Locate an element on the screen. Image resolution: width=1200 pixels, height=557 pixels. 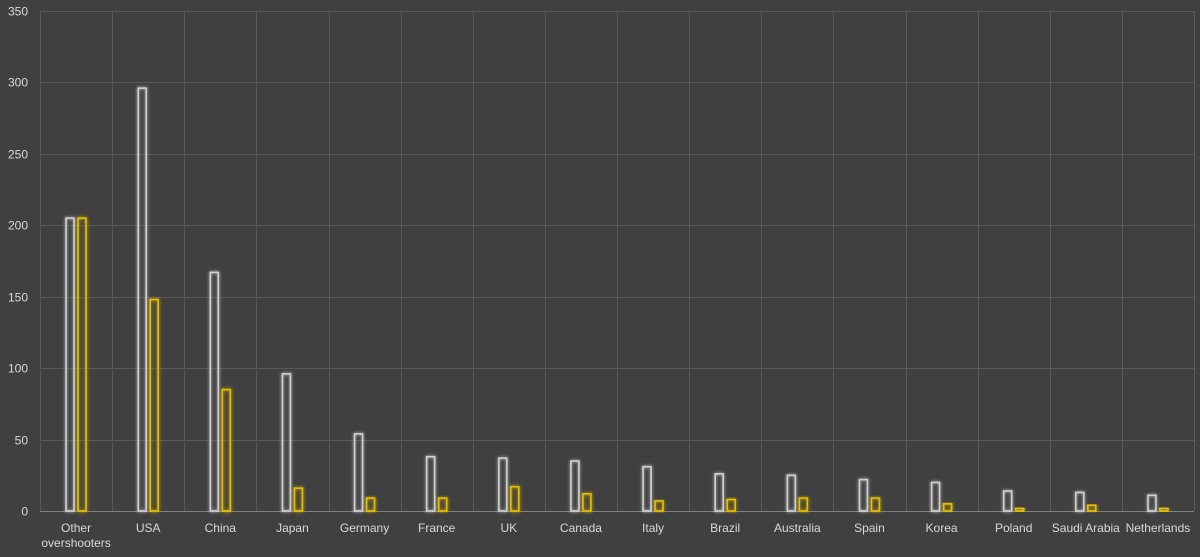
x-tick-label: Brazil is located at coordinates (725, 528).